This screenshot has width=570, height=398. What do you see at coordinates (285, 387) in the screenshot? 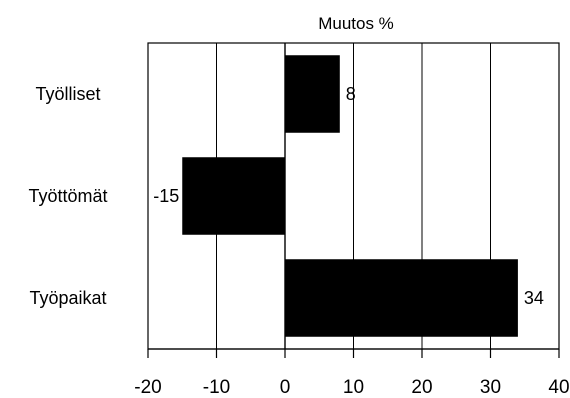
I see `x-tick-label: 0` at bounding box center [285, 387].